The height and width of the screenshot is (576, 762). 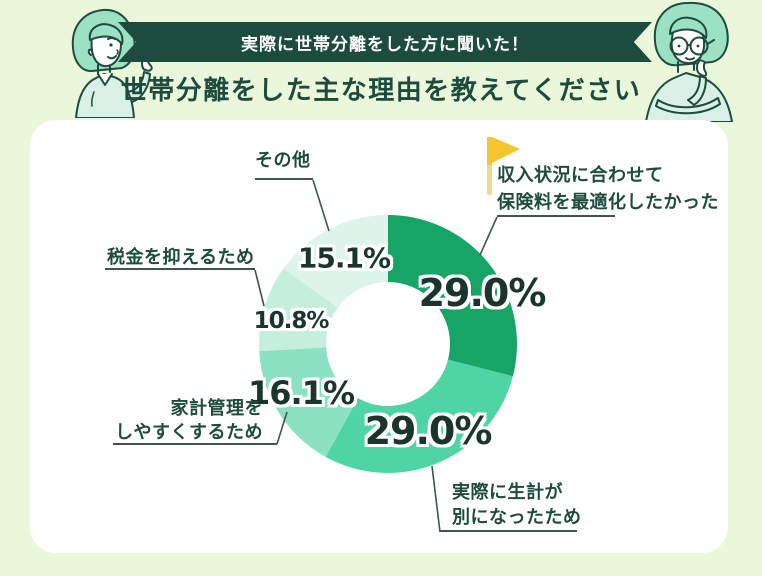 I want to click on percent-label-household: 16.1%, so click(x=301, y=393).